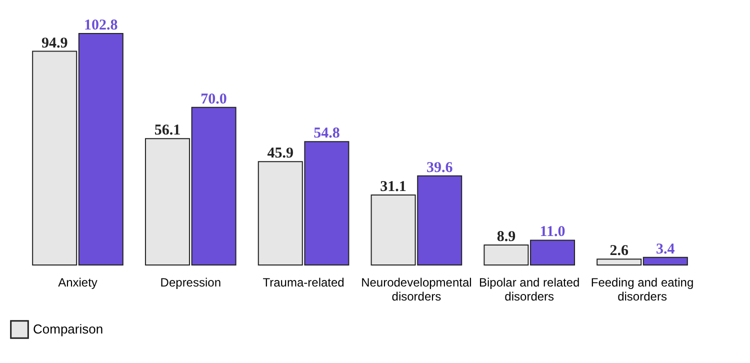  I want to click on x-tick-label: Neurodevelopmental disorders, so click(416, 290).